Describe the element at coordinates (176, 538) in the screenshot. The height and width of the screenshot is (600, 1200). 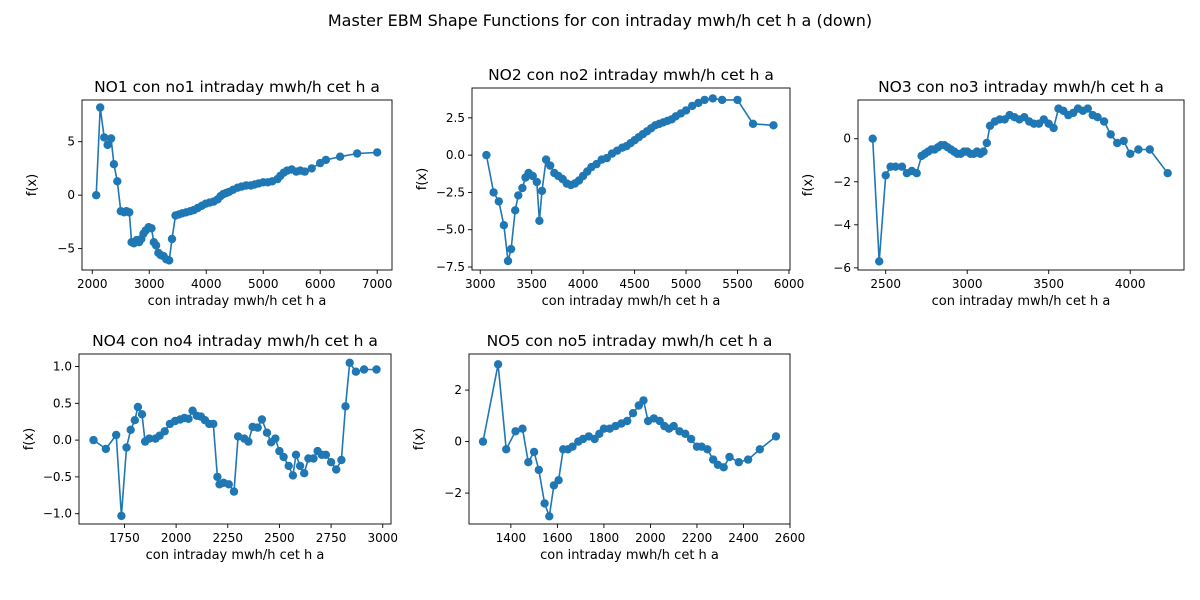
I see `x-tick-label: 2000` at that location.